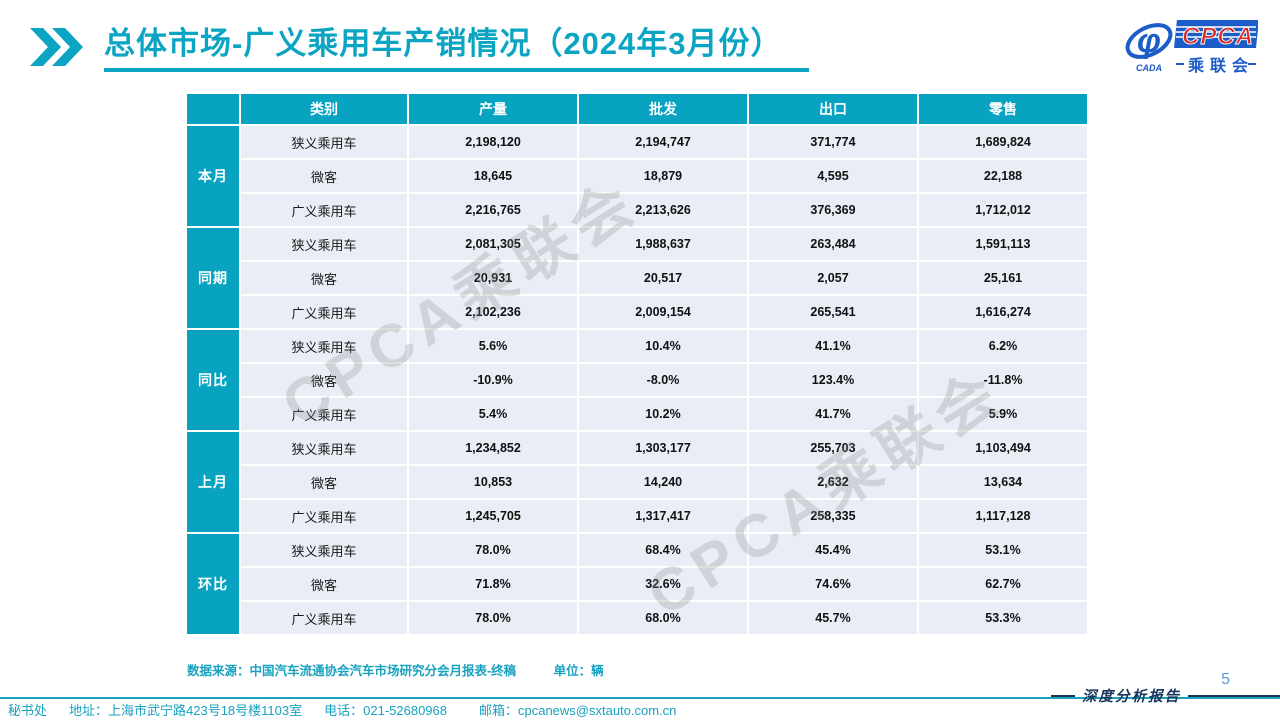  What do you see at coordinates (1216, 47) in the screenshot?
I see `cpca-logo-text-block: CPCA 乘联会` at bounding box center [1216, 47].